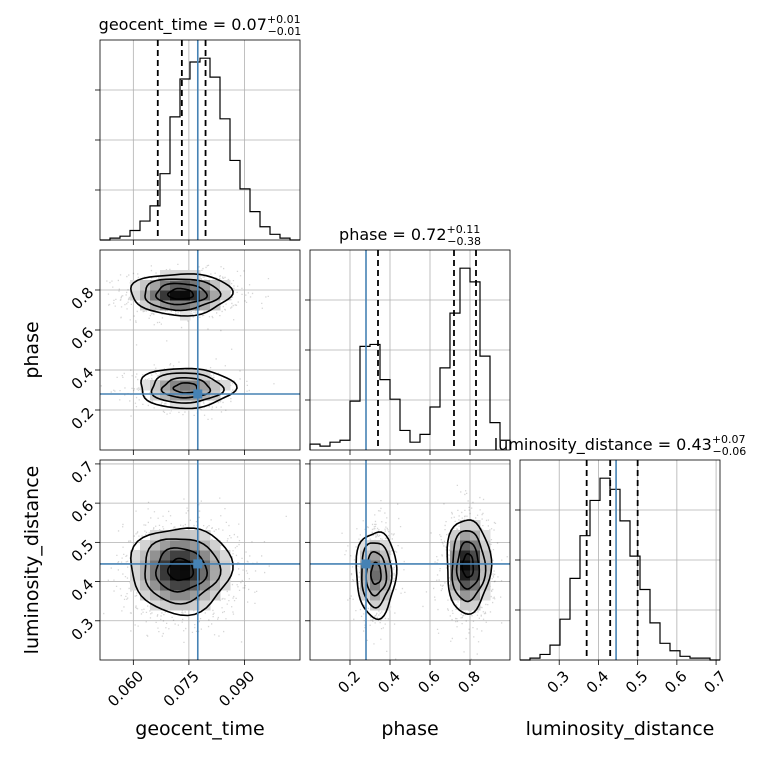  I want to click on hist-panel-geocent_time: geocent_time = 0.07+0.01 −0.01, so click(198, 129).